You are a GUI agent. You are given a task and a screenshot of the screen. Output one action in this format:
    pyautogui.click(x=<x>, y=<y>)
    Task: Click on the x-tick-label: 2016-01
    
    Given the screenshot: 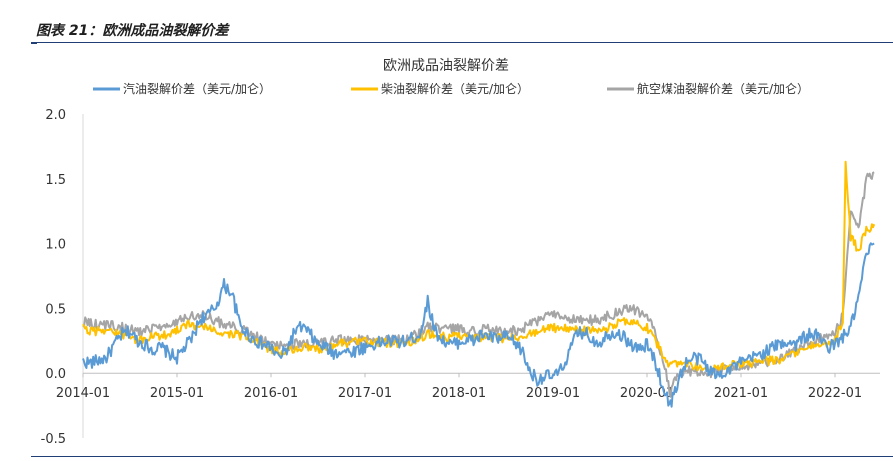 What is the action you would take?
    pyautogui.click(x=271, y=393)
    